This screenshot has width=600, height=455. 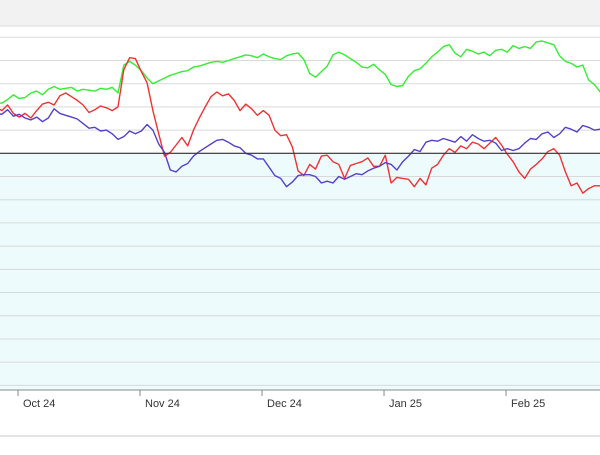 I want to click on chart-header-strip, so click(x=300, y=13).